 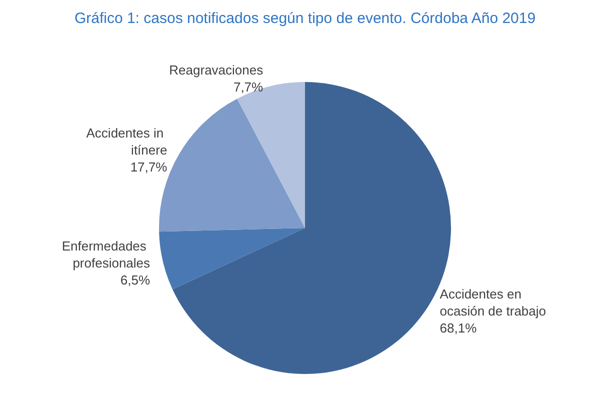 What do you see at coordinates (149, 167) in the screenshot?
I see `data-label: 17,7%` at bounding box center [149, 167].